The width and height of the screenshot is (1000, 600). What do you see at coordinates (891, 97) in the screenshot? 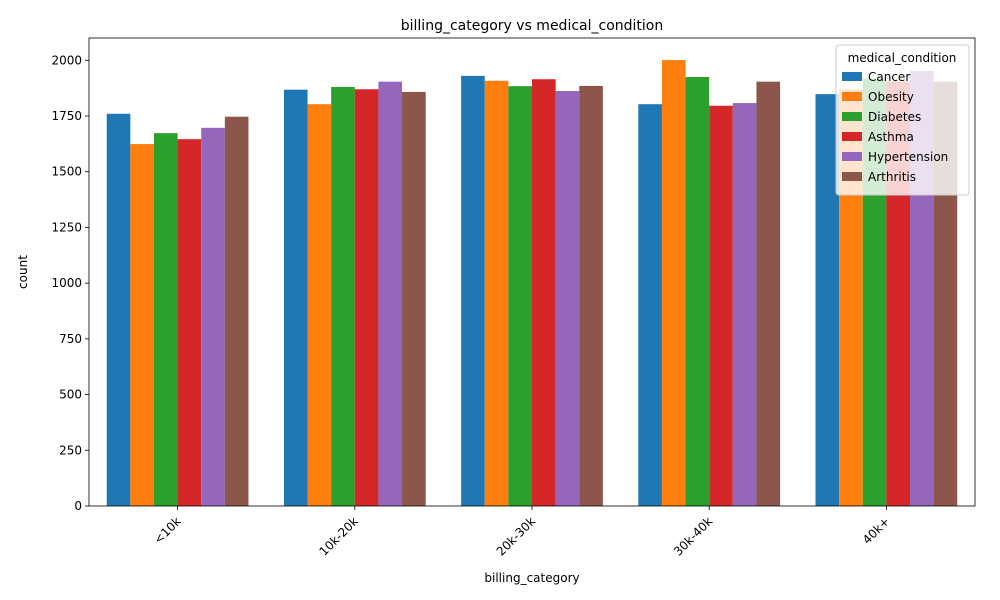
I see `legend-label-obesity: Obesity` at bounding box center [891, 97].